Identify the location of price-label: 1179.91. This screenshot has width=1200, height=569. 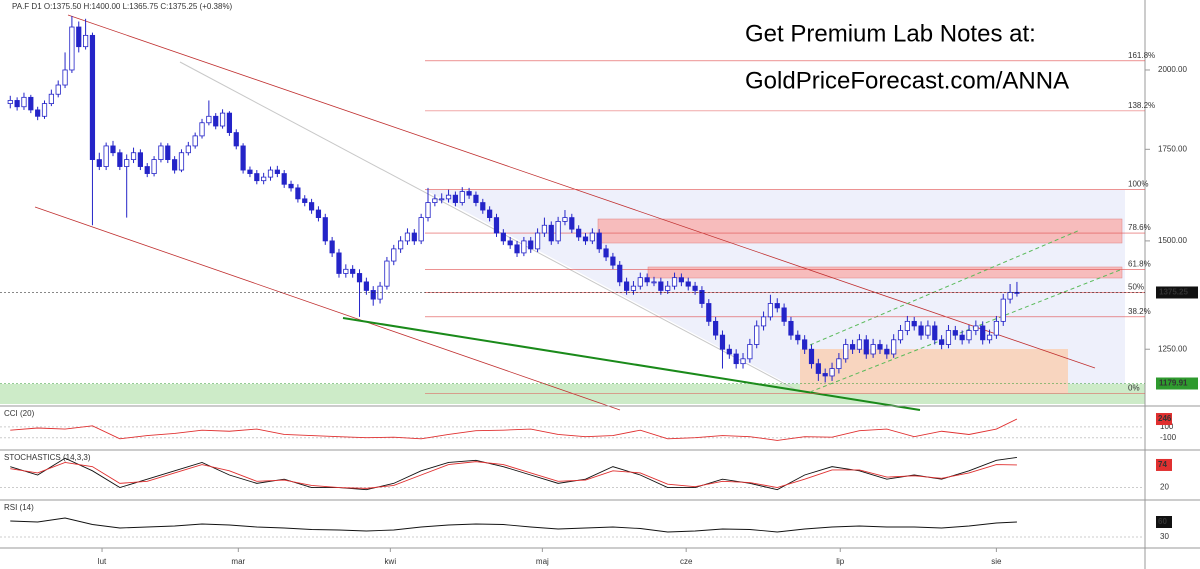
(1173, 383).